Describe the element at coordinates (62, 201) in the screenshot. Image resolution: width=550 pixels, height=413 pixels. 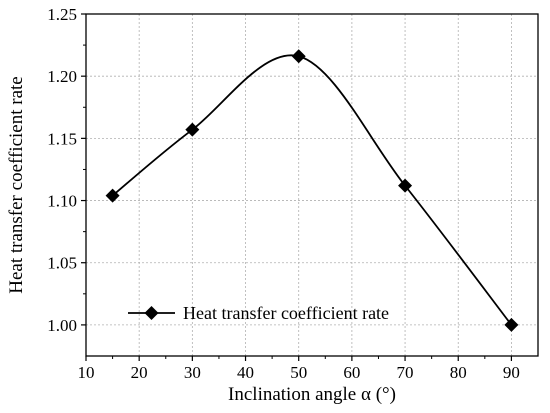
I see `y-tick-label: 1.10` at that location.